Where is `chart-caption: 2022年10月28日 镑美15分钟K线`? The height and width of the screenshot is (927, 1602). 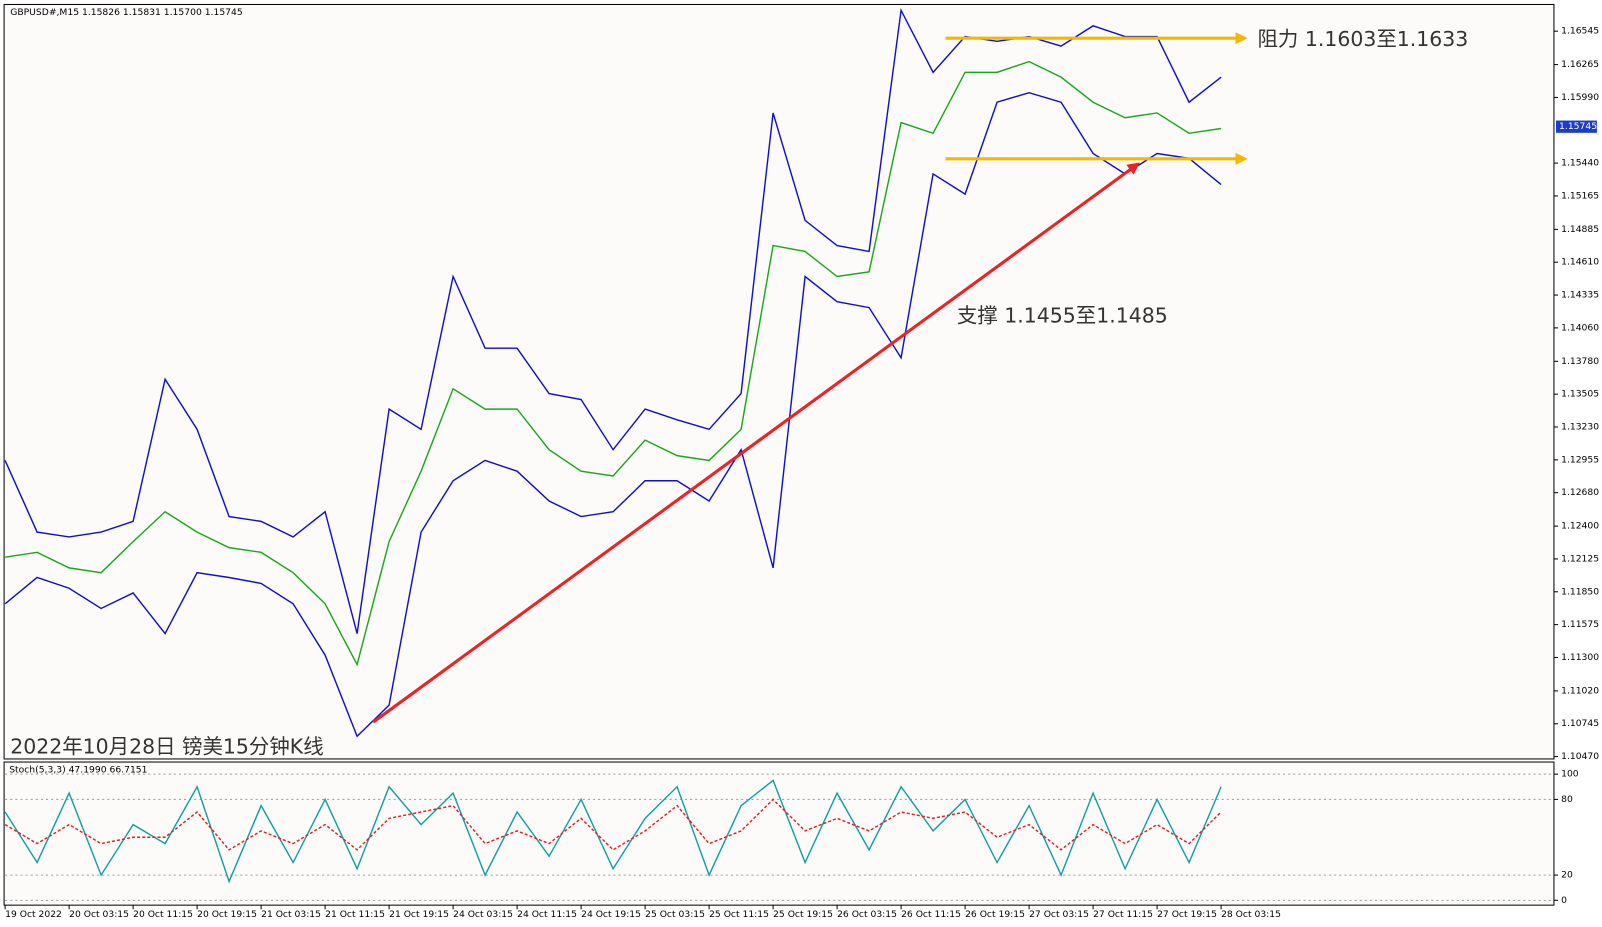 chart-caption: 2022年10月28日 镑美15分钟K线 is located at coordinates (166, 747).